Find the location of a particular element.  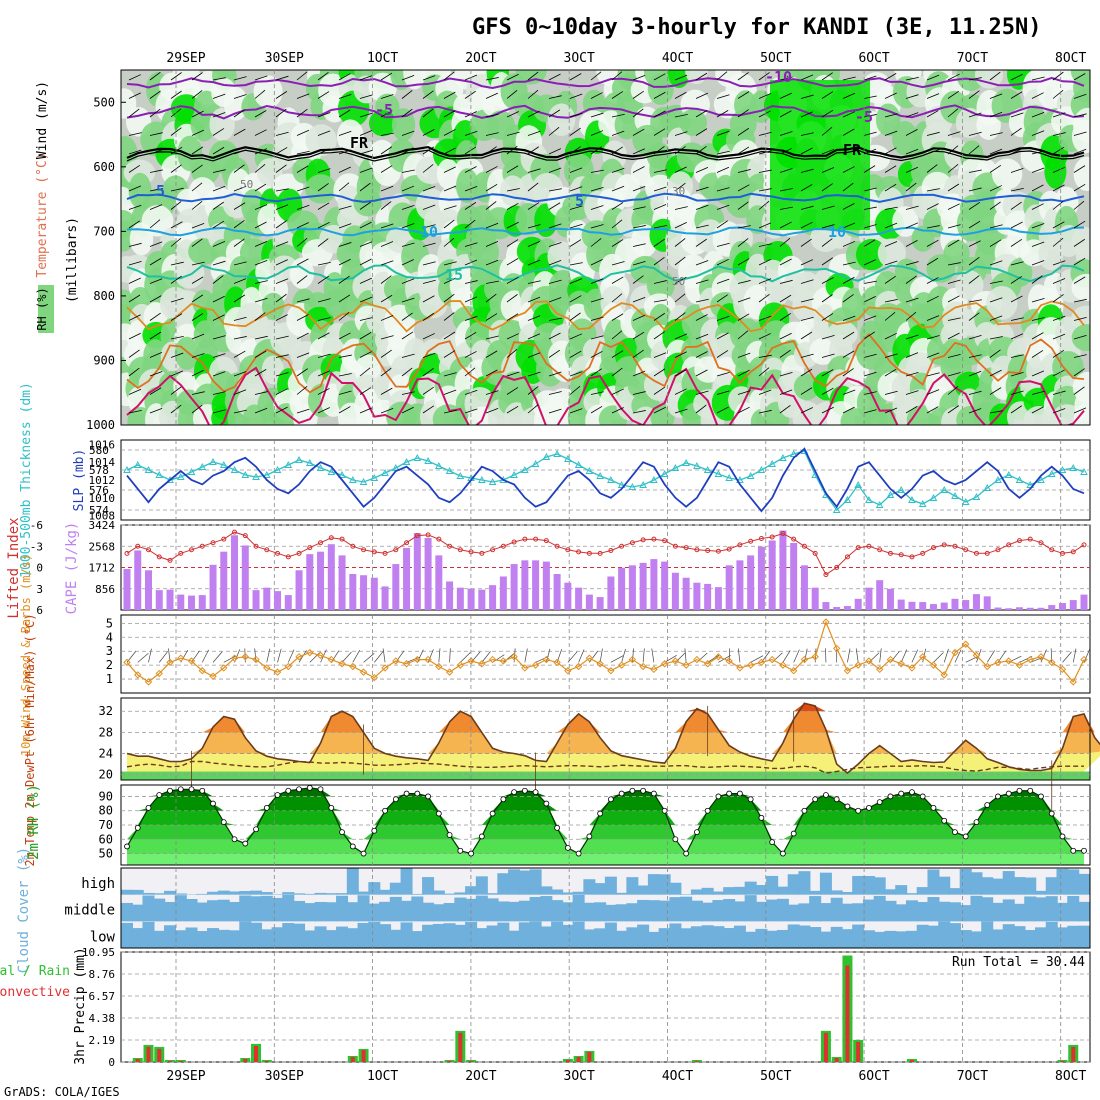

legend-total: Total / Rain is located at coordinates (35, 971).